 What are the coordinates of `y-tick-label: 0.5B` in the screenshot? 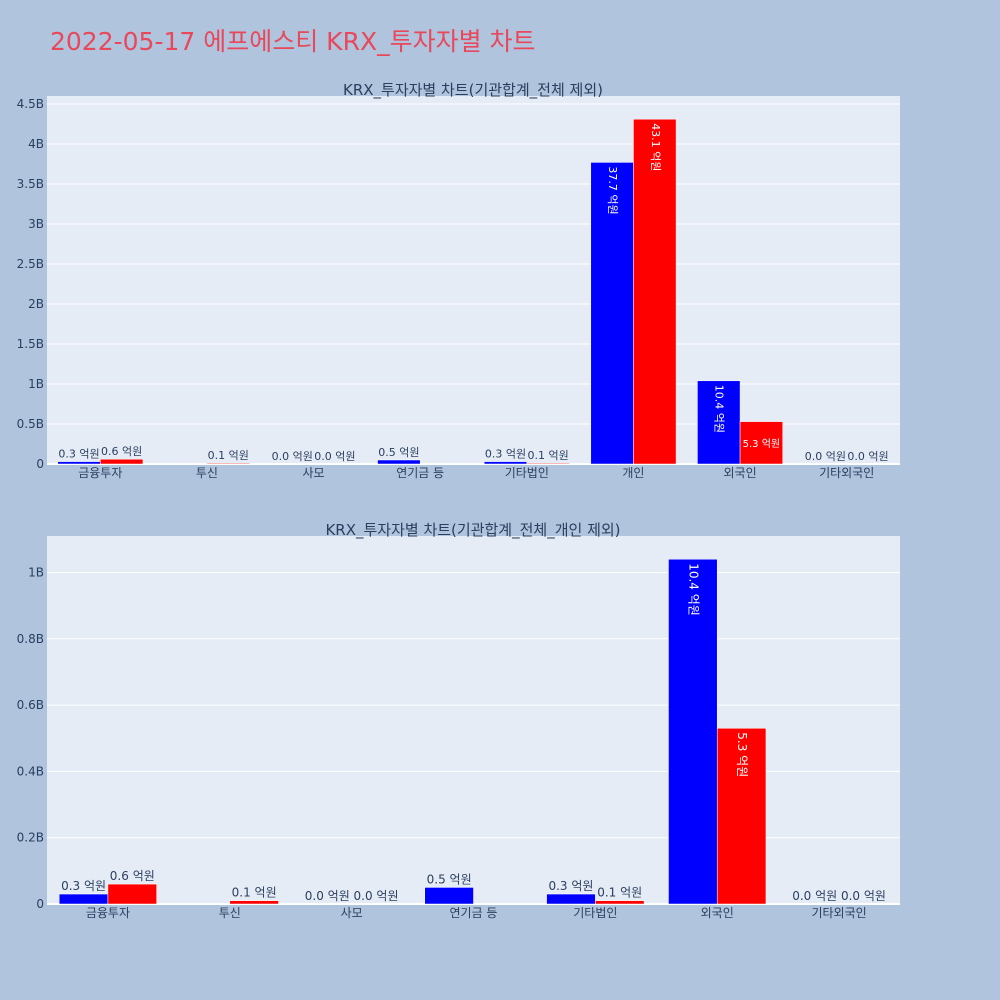 It's located at (30, 424).